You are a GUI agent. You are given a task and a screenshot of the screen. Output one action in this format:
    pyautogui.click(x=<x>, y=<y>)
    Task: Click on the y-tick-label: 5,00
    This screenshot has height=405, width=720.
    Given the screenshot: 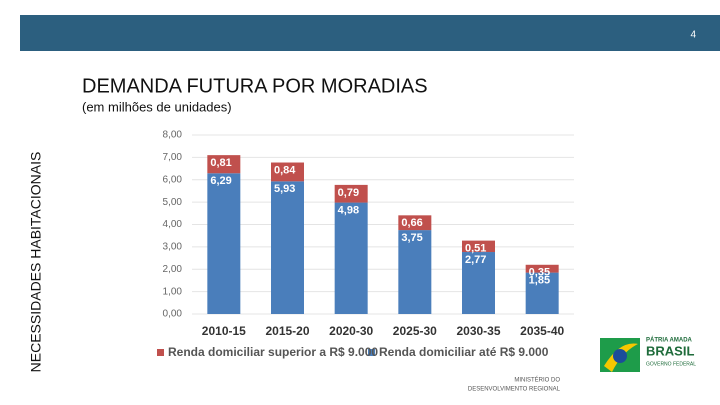 What is the action you would take?
    pyautogui.click(x=173, y=202)
    